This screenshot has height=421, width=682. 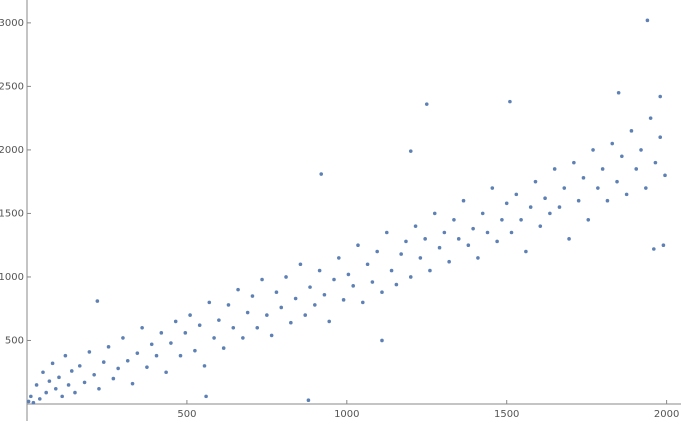 I want to click on y-tick-label: 3000, so click(x=12, y=23).